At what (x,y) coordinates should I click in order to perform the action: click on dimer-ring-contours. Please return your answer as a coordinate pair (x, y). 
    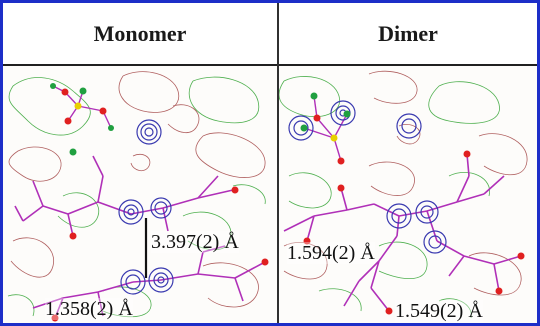
    Looking at the image, I should click on (367, 177).